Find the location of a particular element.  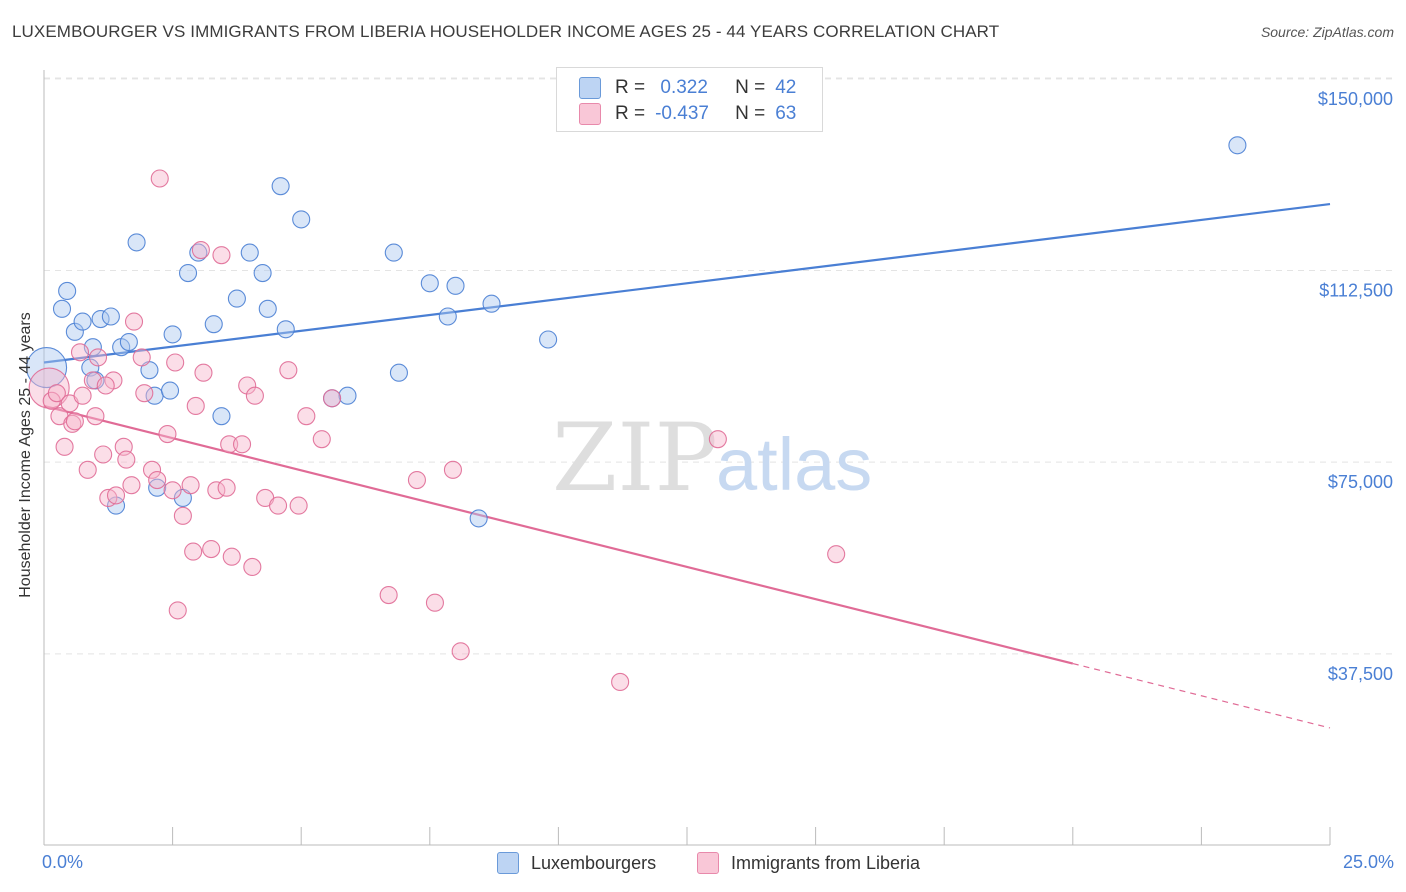

legend-n-label: N = is located at coordinates (750, 113).